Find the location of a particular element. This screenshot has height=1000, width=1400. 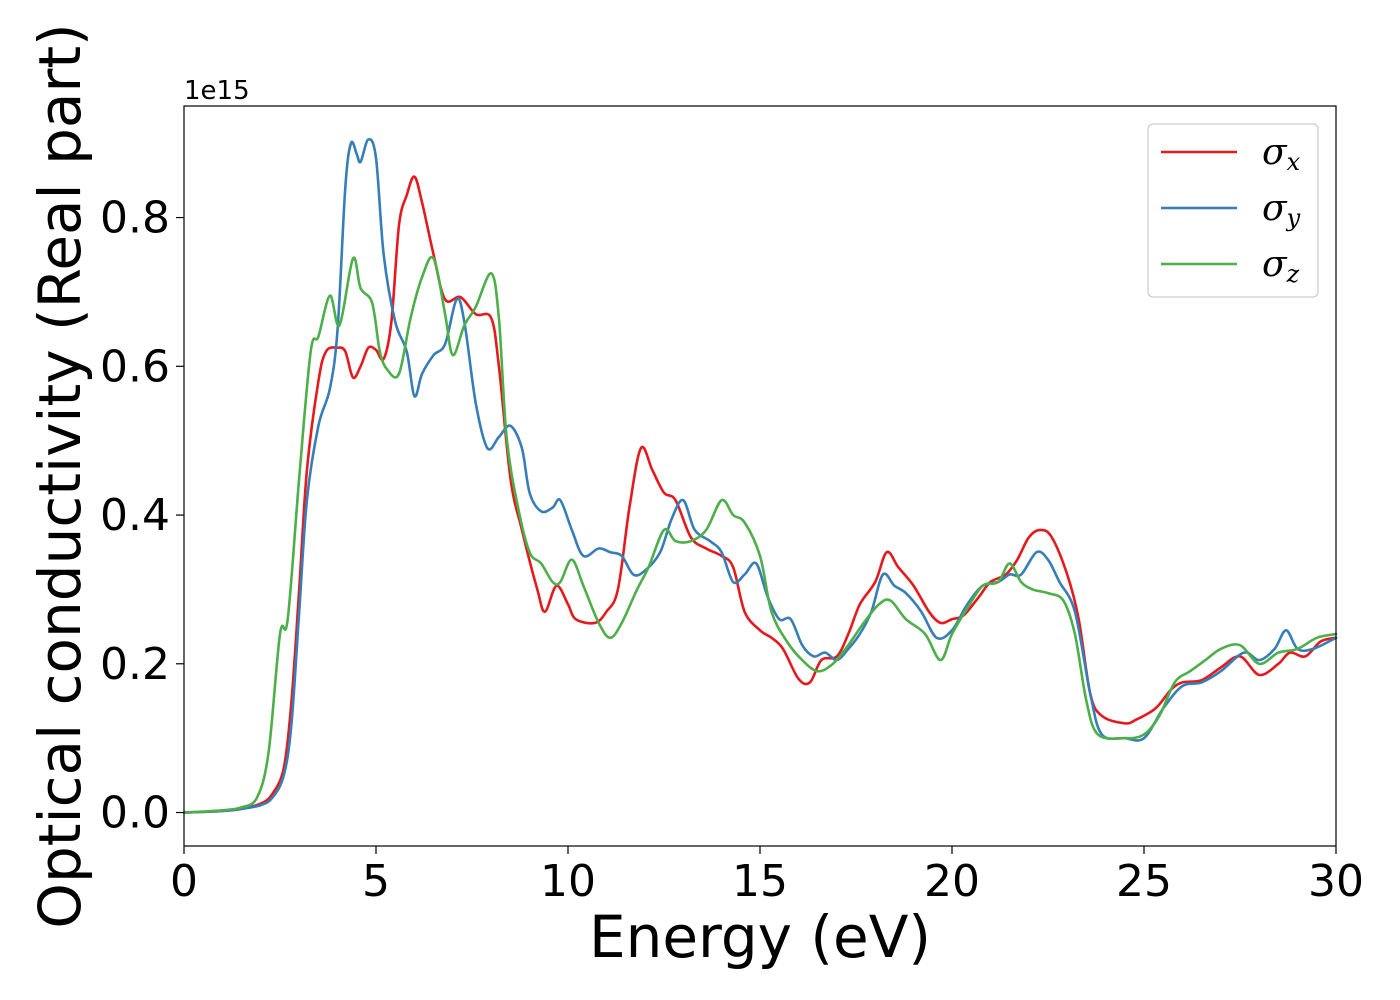

x-axis-ticks: 0 5 10 15 20 25 30 is located at coordinates (767, 876).